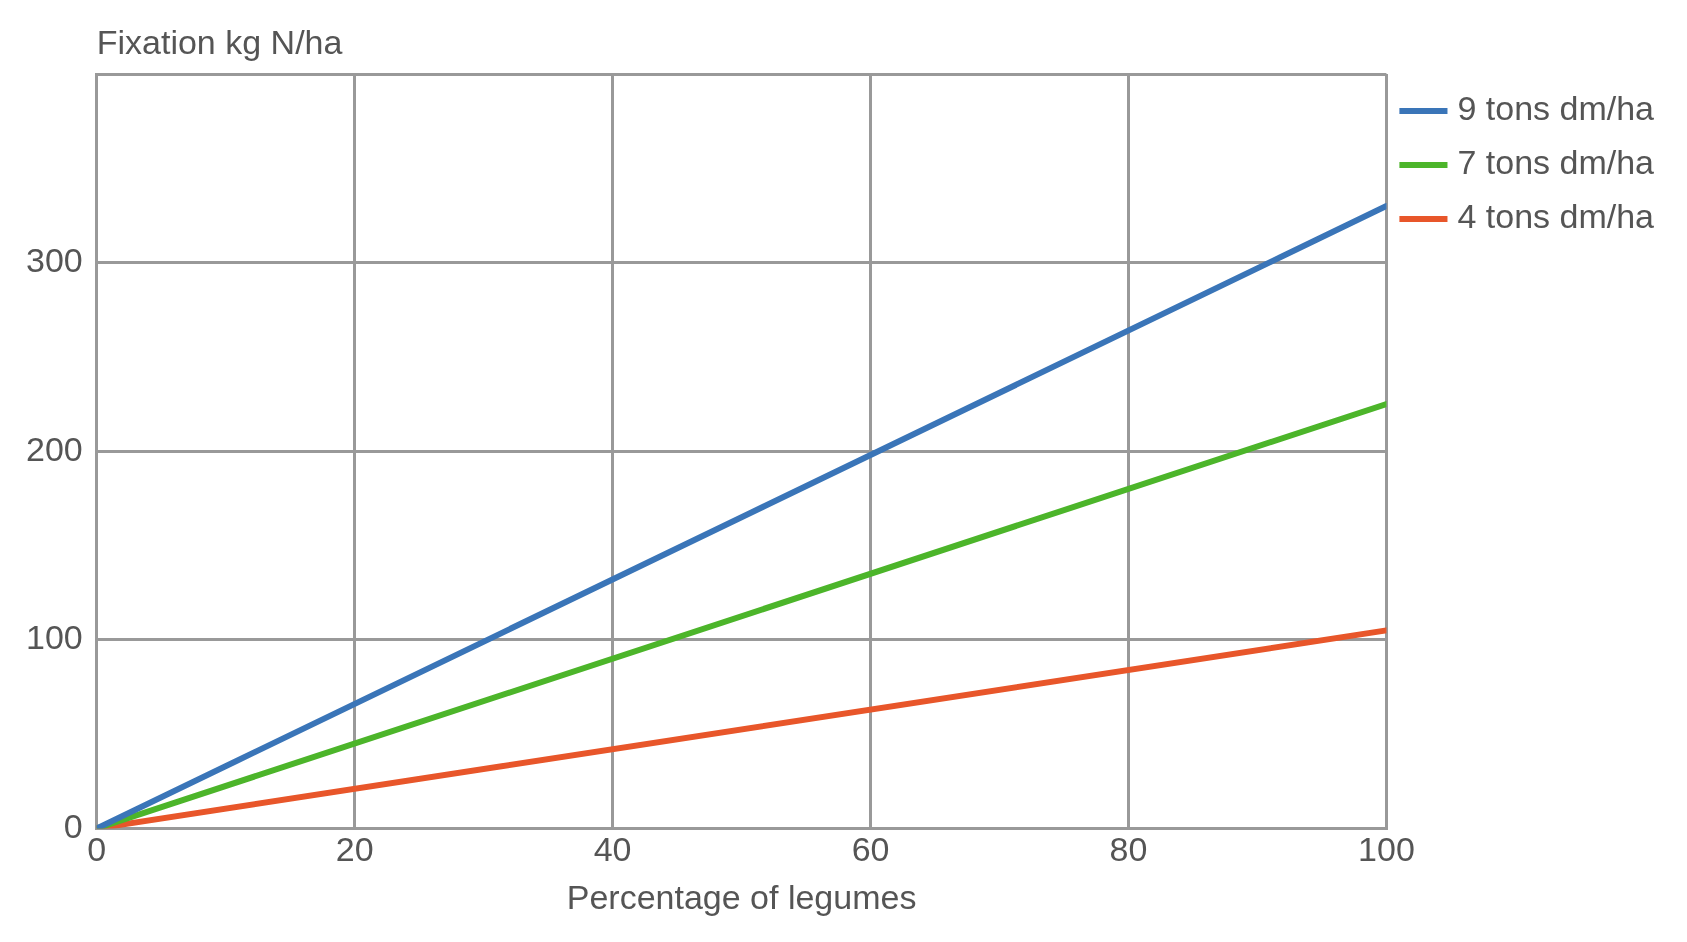 Image resolution: width=1687 pixels, height=942 pixels. What do you see at coordinates (1556, 162) in the screenshot?
I see `legend-label: 7 tons dm/ha` at bounding box center [1556, 162].